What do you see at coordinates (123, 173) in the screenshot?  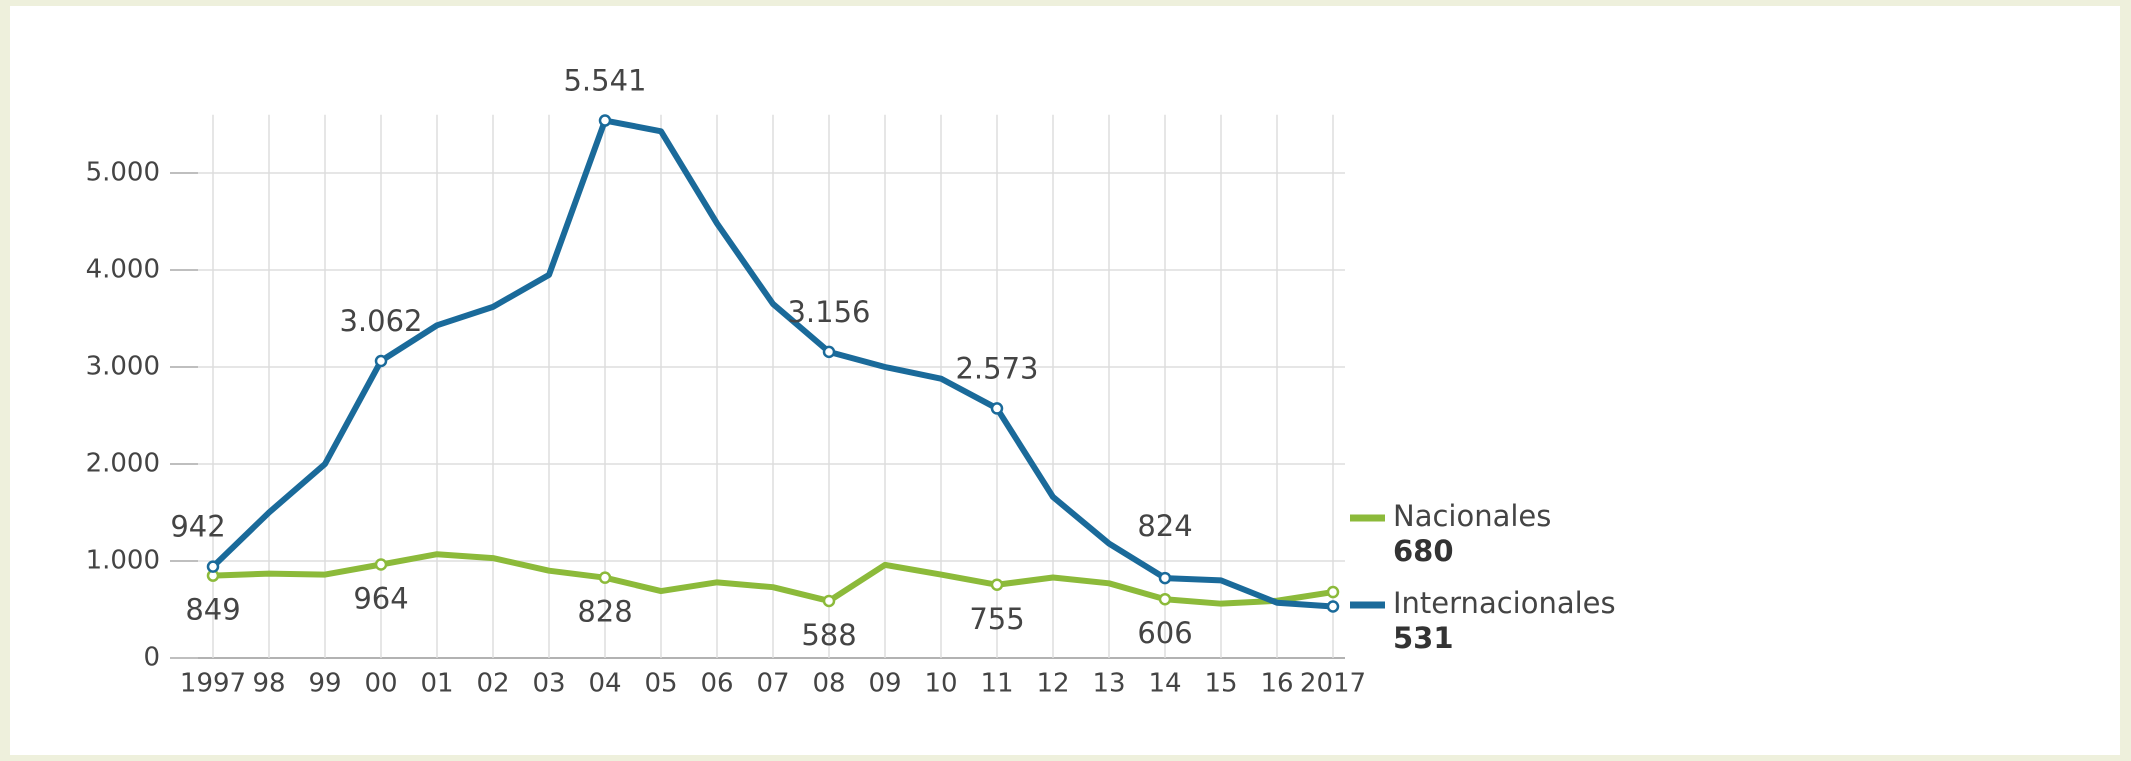 I see `y-tick-label: 5.000` at bounding box center [123, 173].